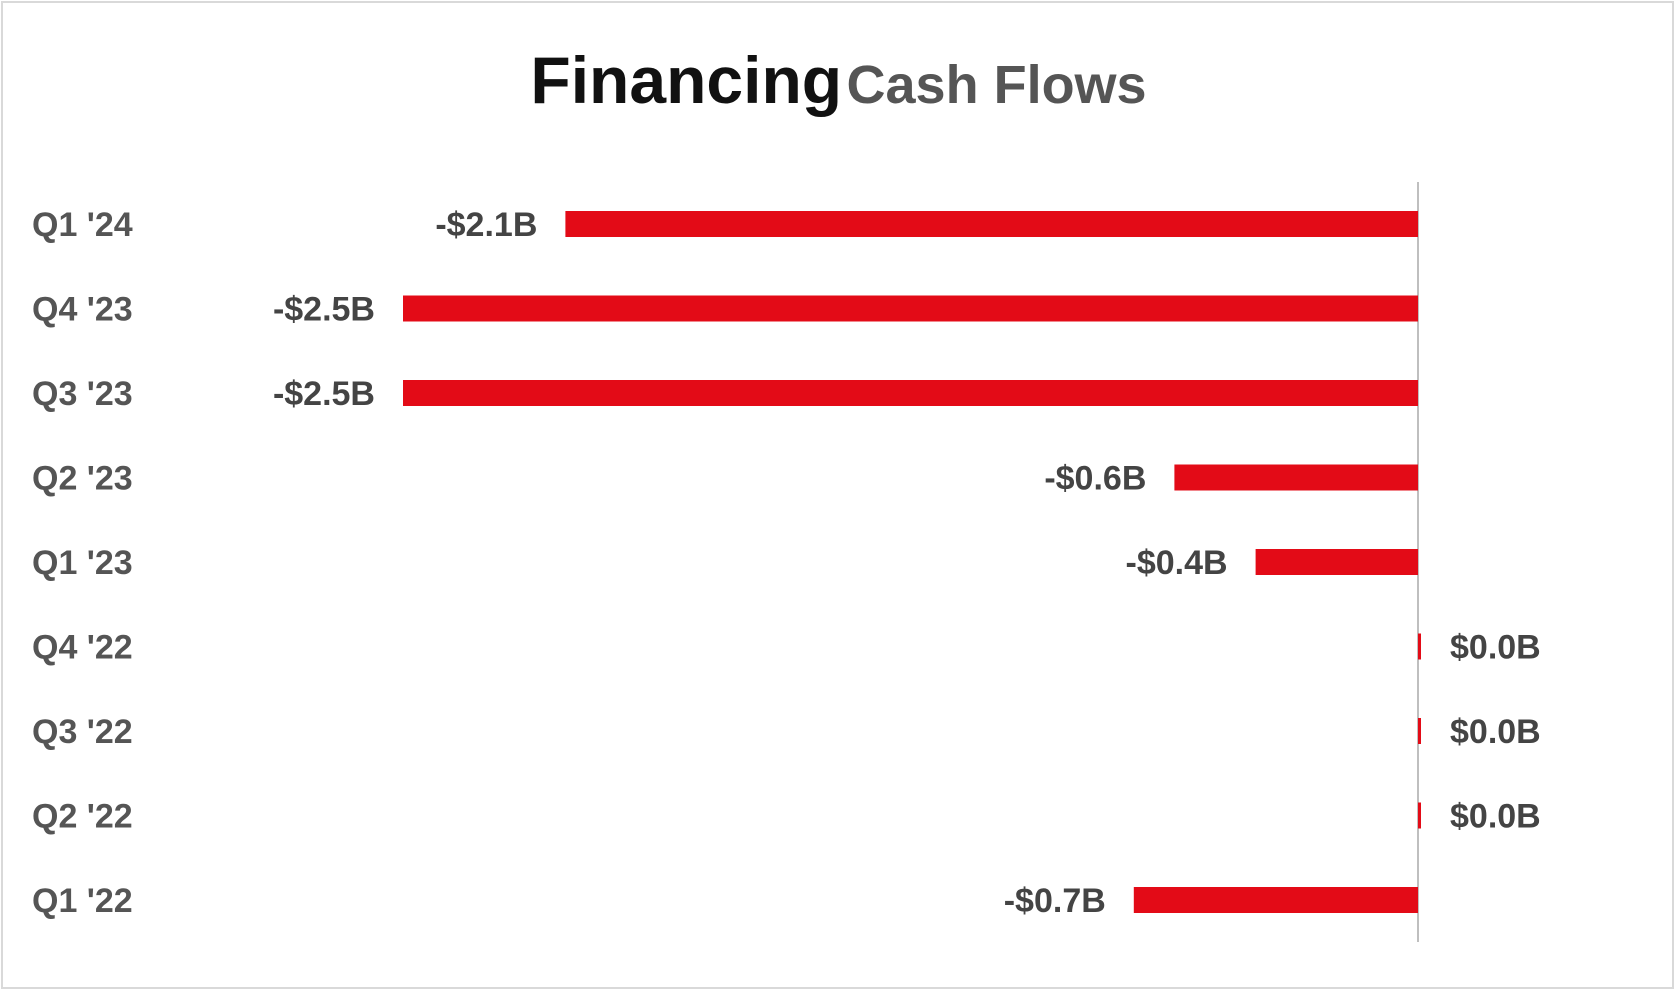  Describe the element at coordinates (82, 732) in the screenshot. I see `category-label: Q3 '22` at that location.